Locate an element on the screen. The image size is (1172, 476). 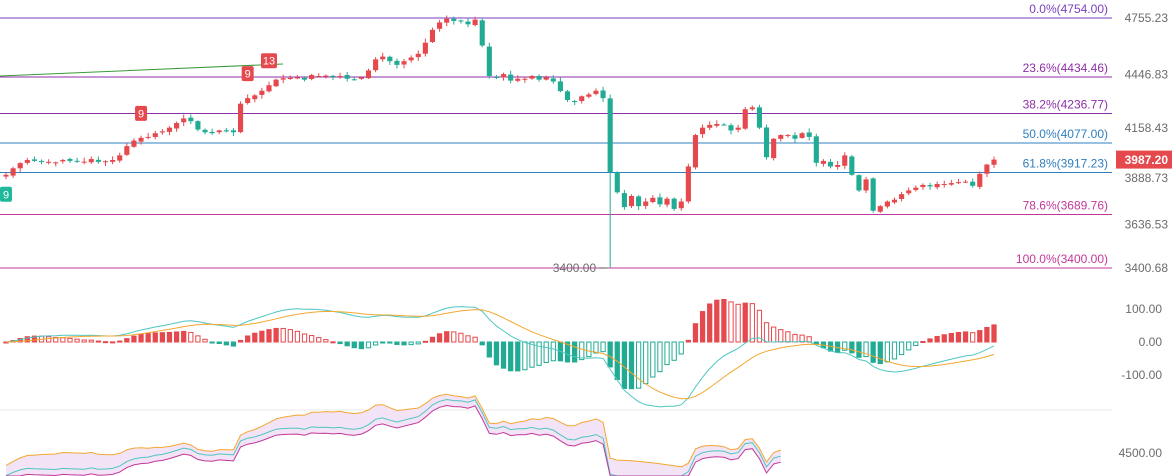
price-tick-label: 4446.83 is located at coordinates (1147, 75).